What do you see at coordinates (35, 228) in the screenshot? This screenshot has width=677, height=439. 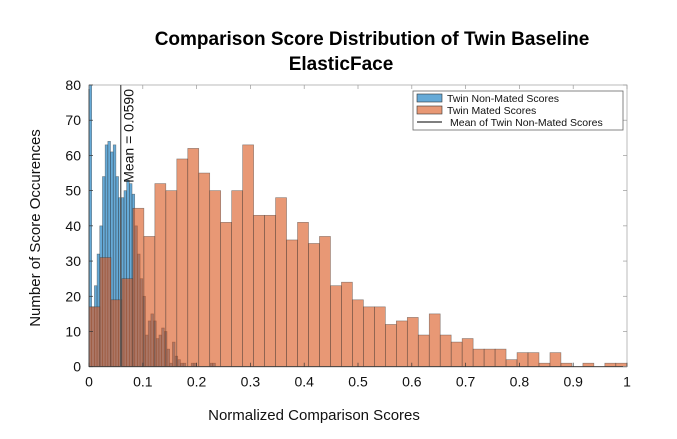 I see `y-axis-label: Number of Score Occurences` at bounding box center [35, 228].